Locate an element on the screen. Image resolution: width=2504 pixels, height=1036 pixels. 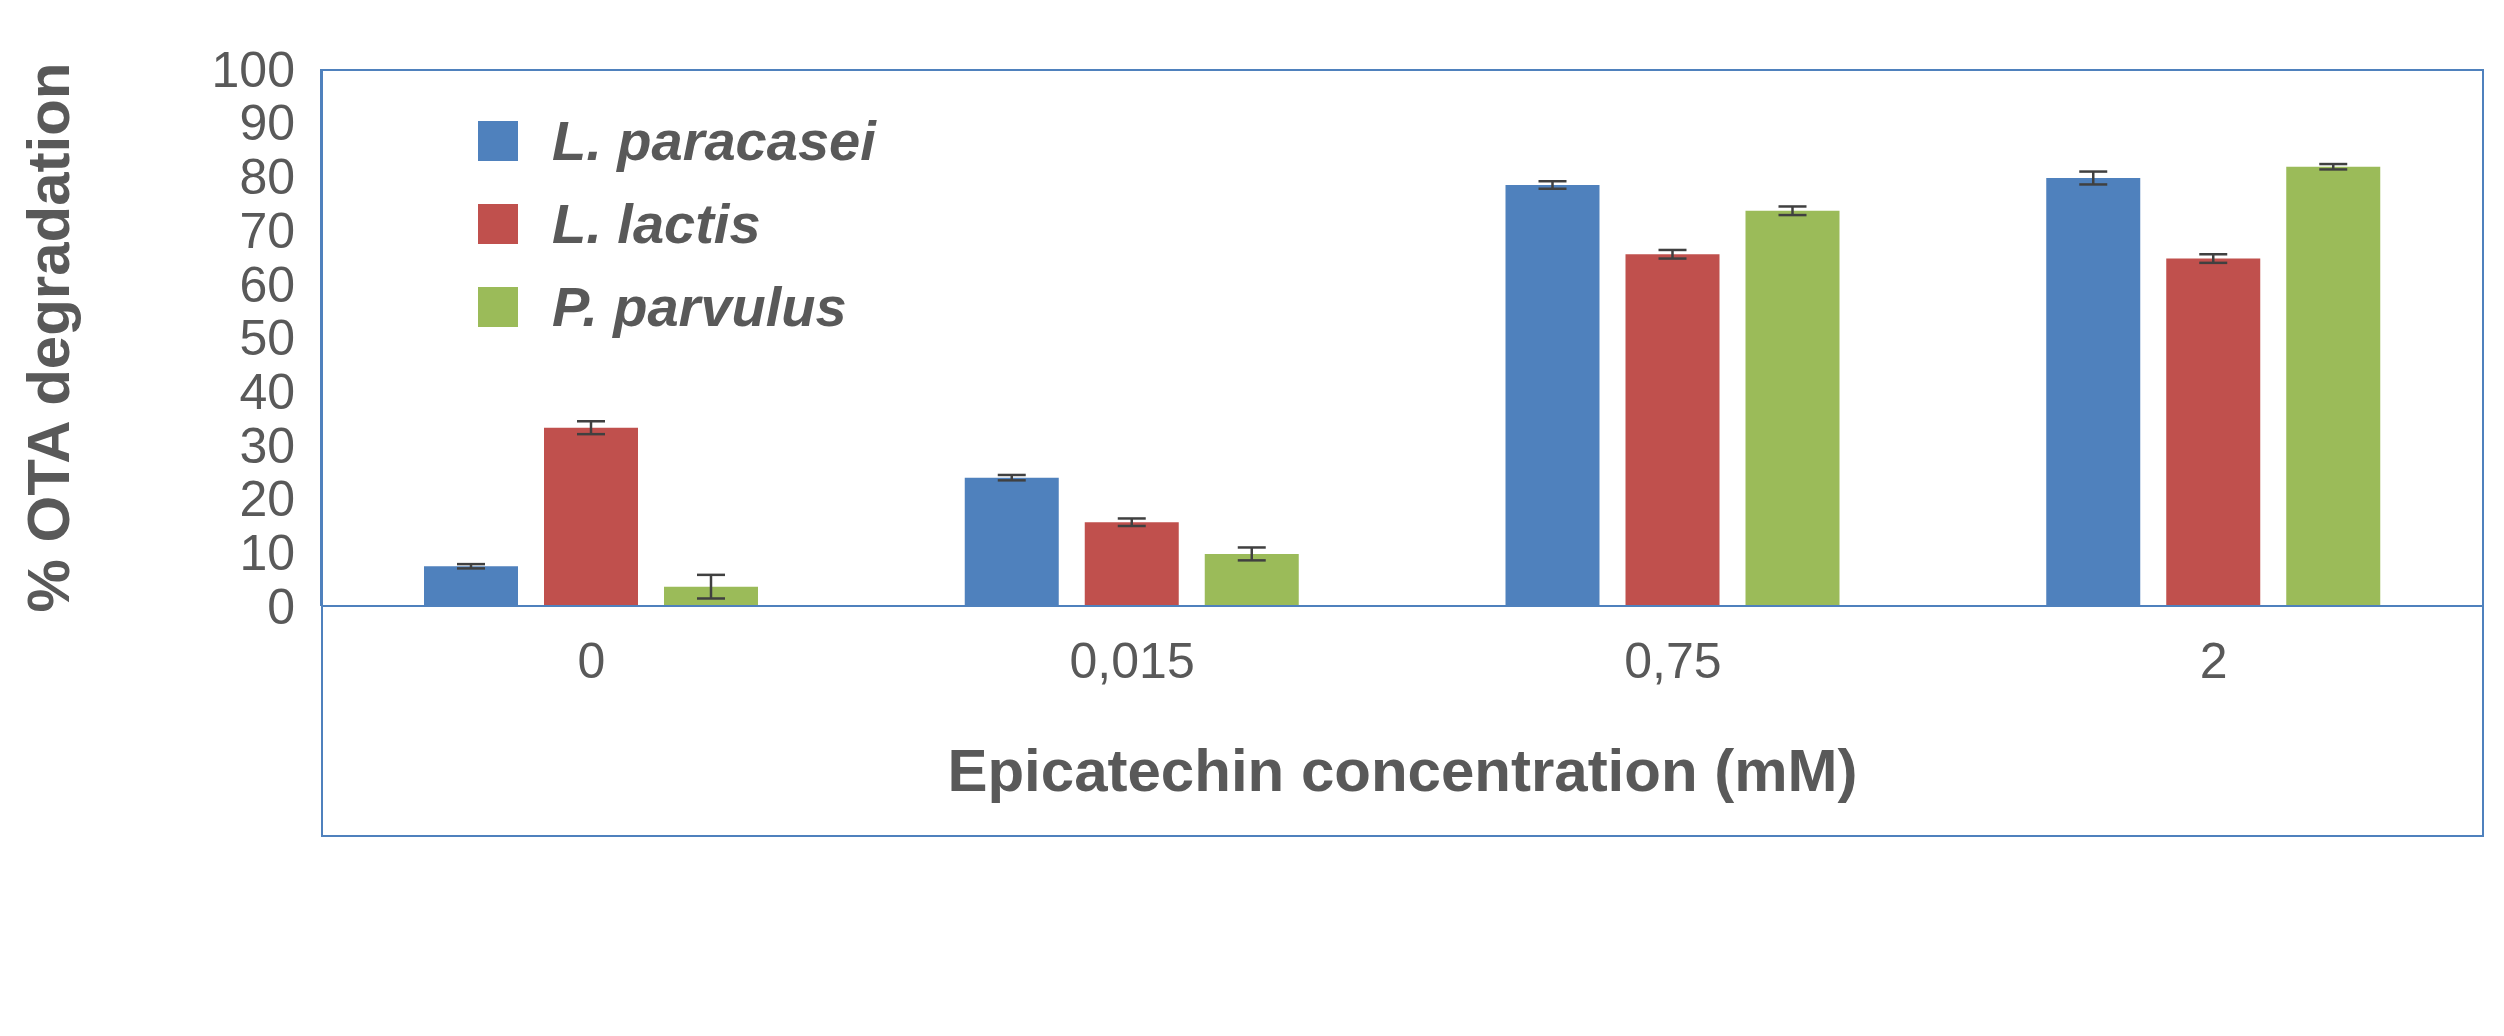
legend-label: L. paracasei is located at coordinates (714, 140).